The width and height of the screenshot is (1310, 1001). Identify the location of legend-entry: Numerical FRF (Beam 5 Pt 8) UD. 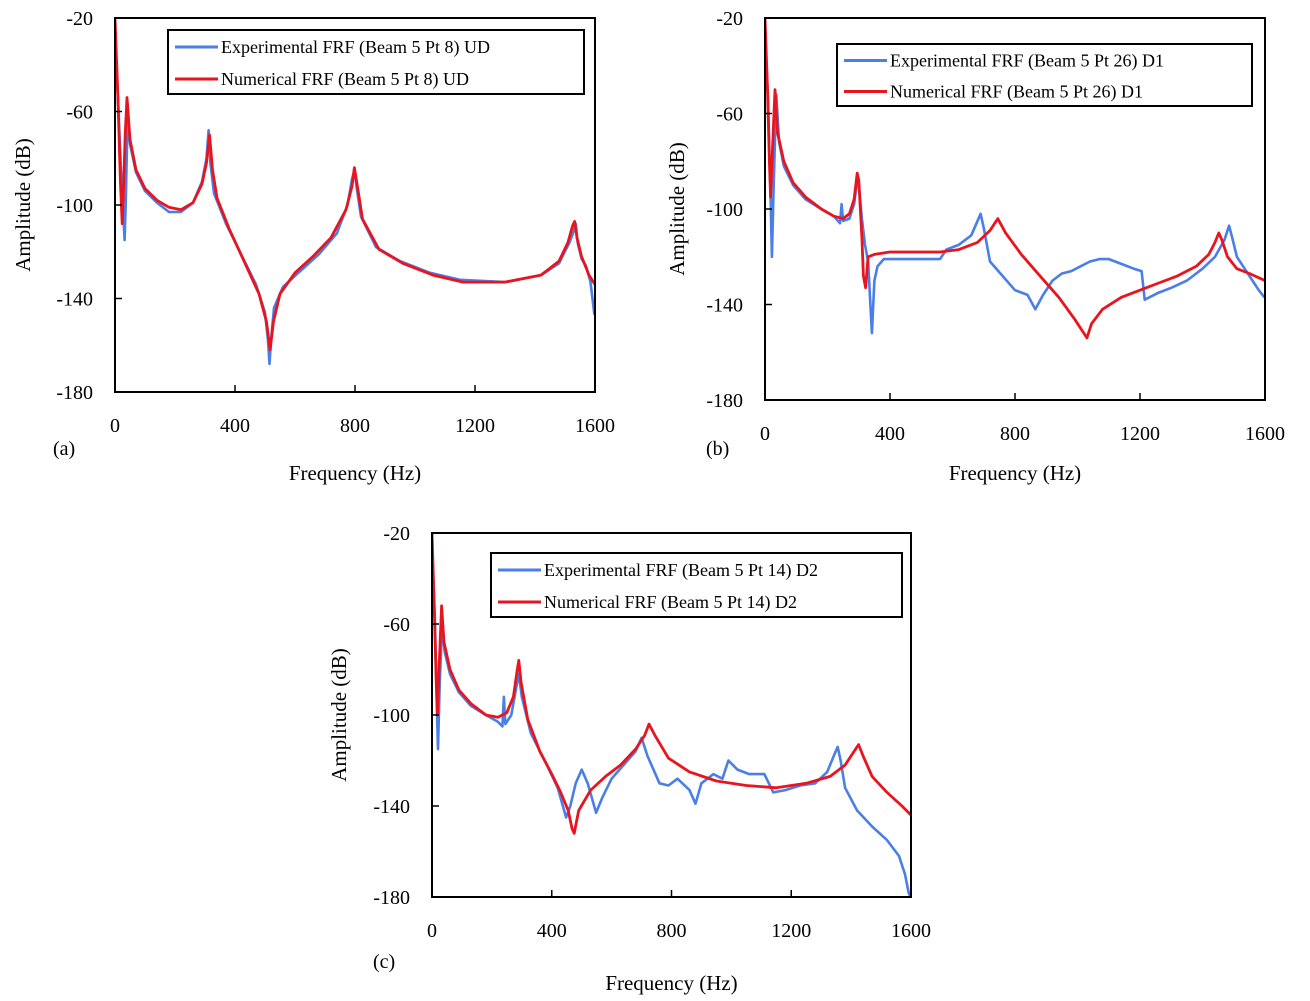
(345, 79).